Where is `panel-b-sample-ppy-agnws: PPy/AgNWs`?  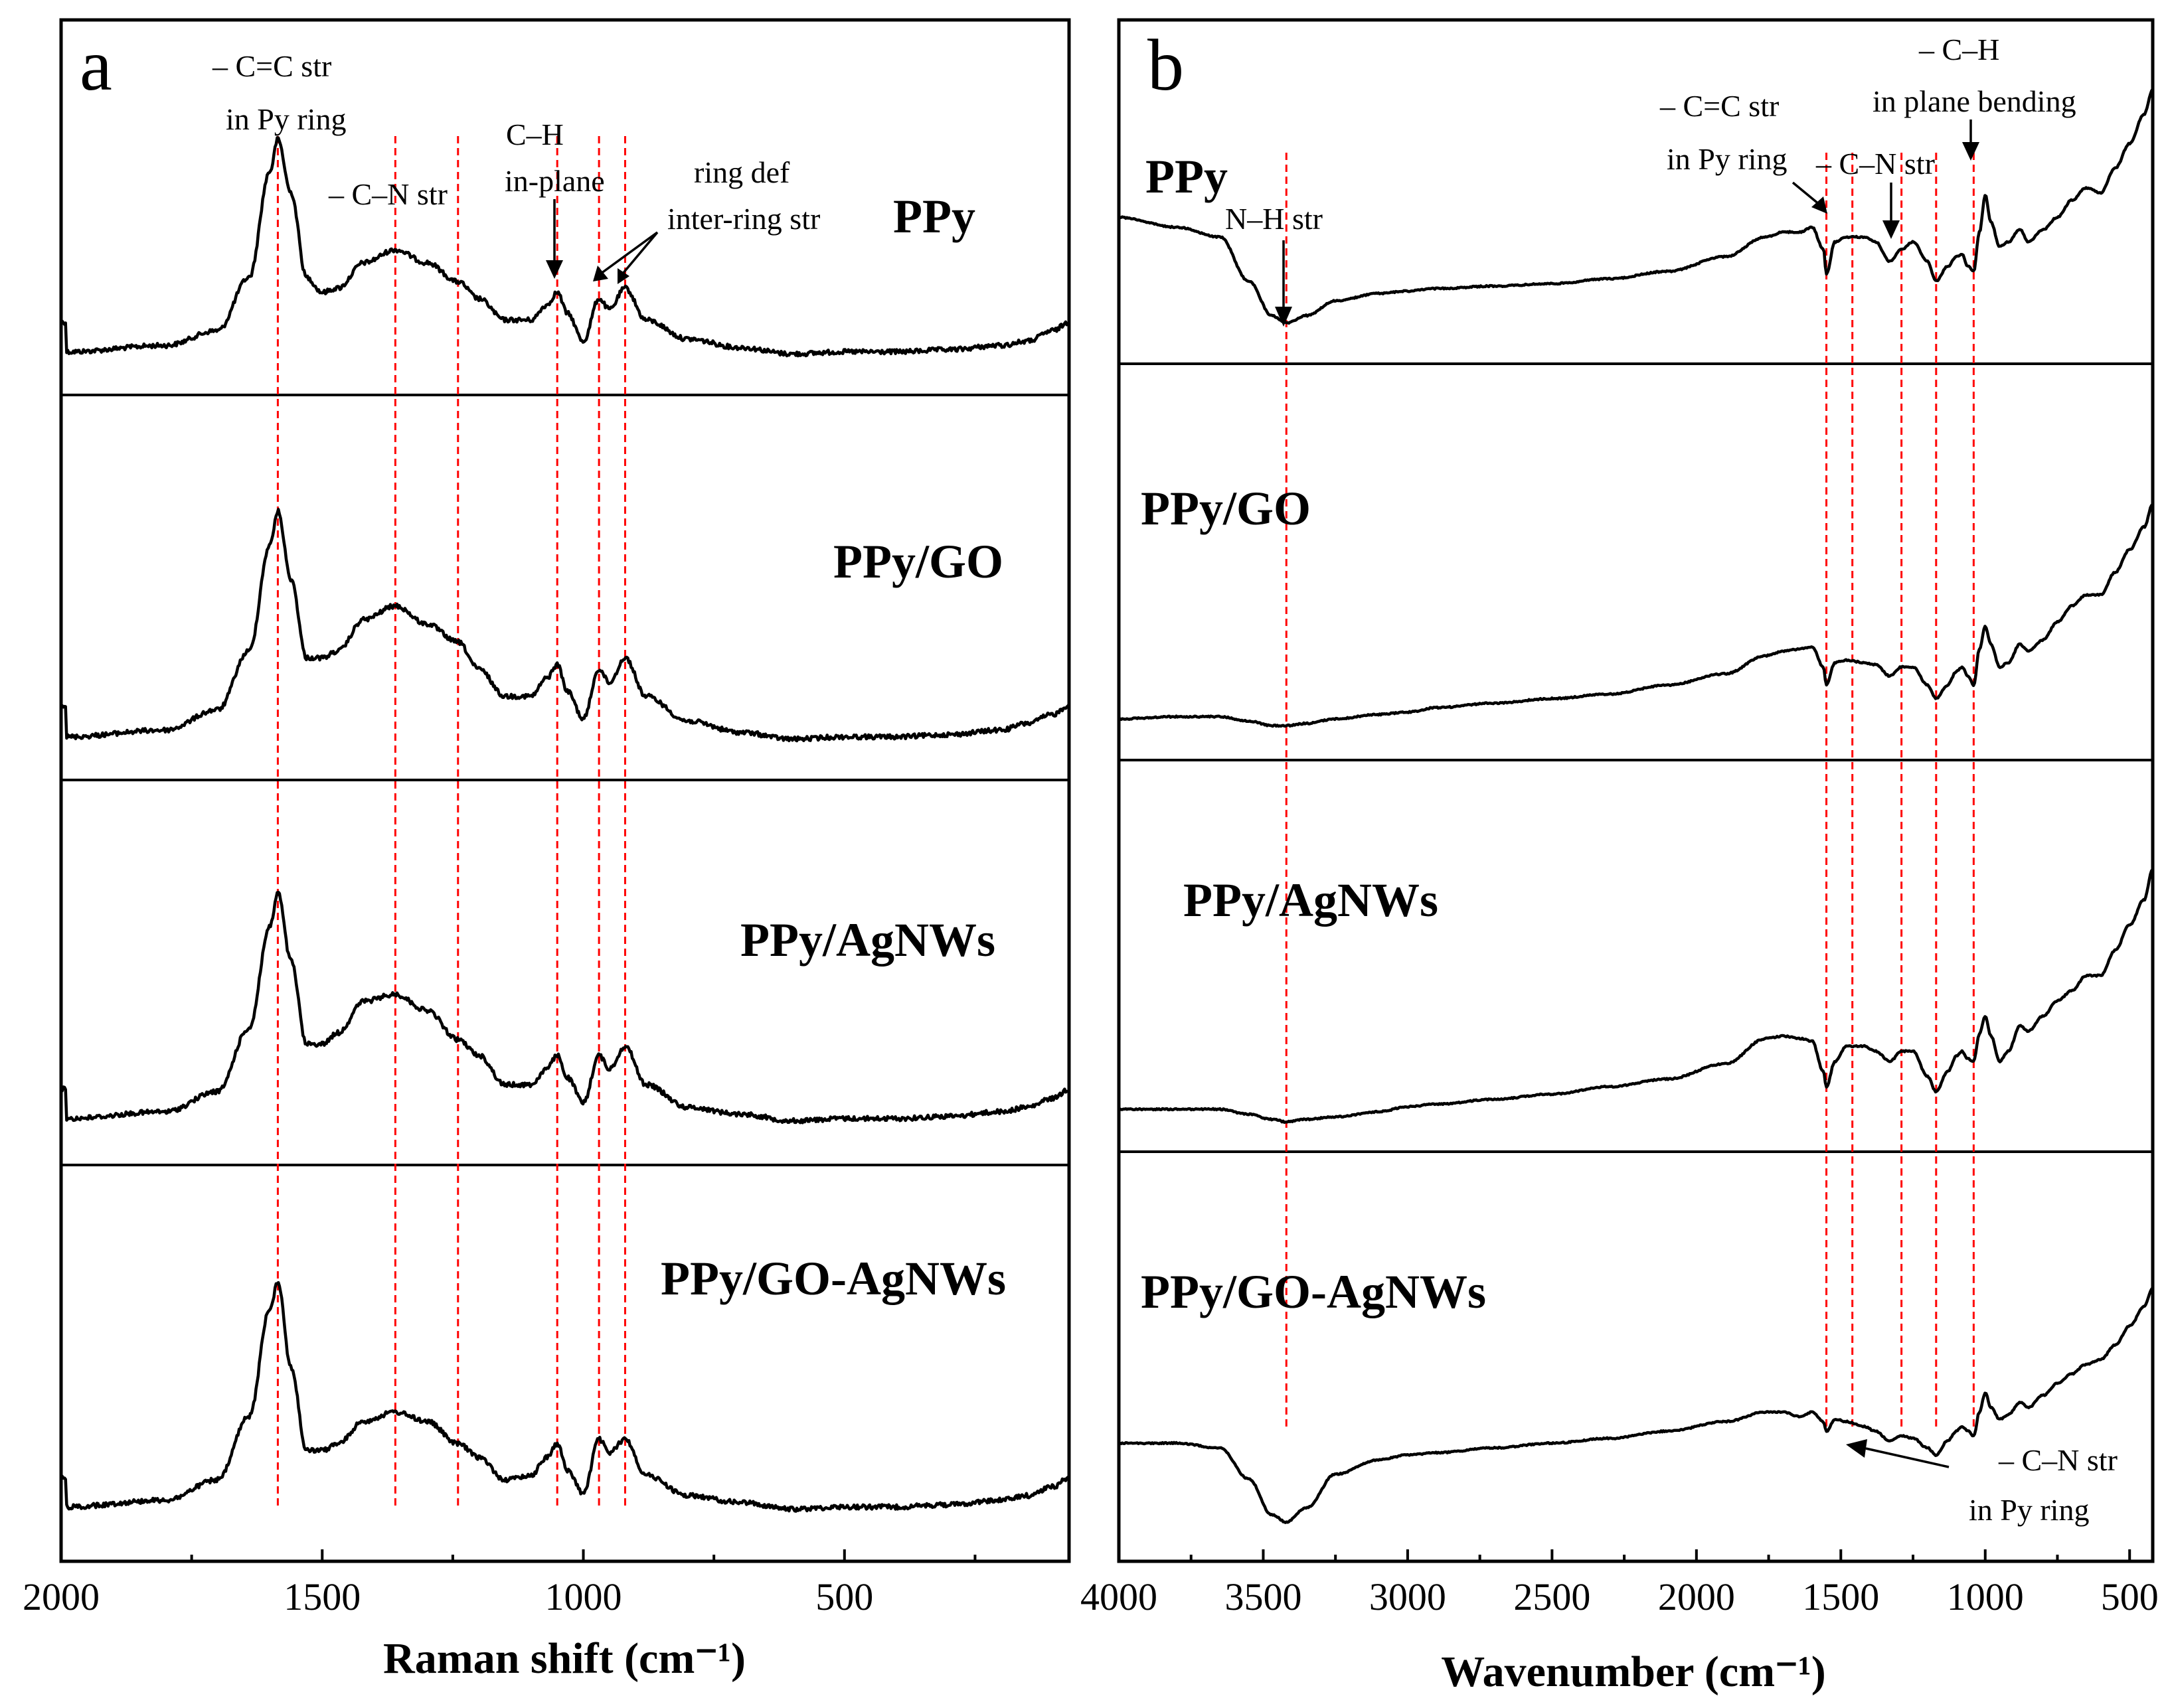
panel-b-sample-ppy-agnws: PPy/AgNWs is located at coordinates (1311, 900).